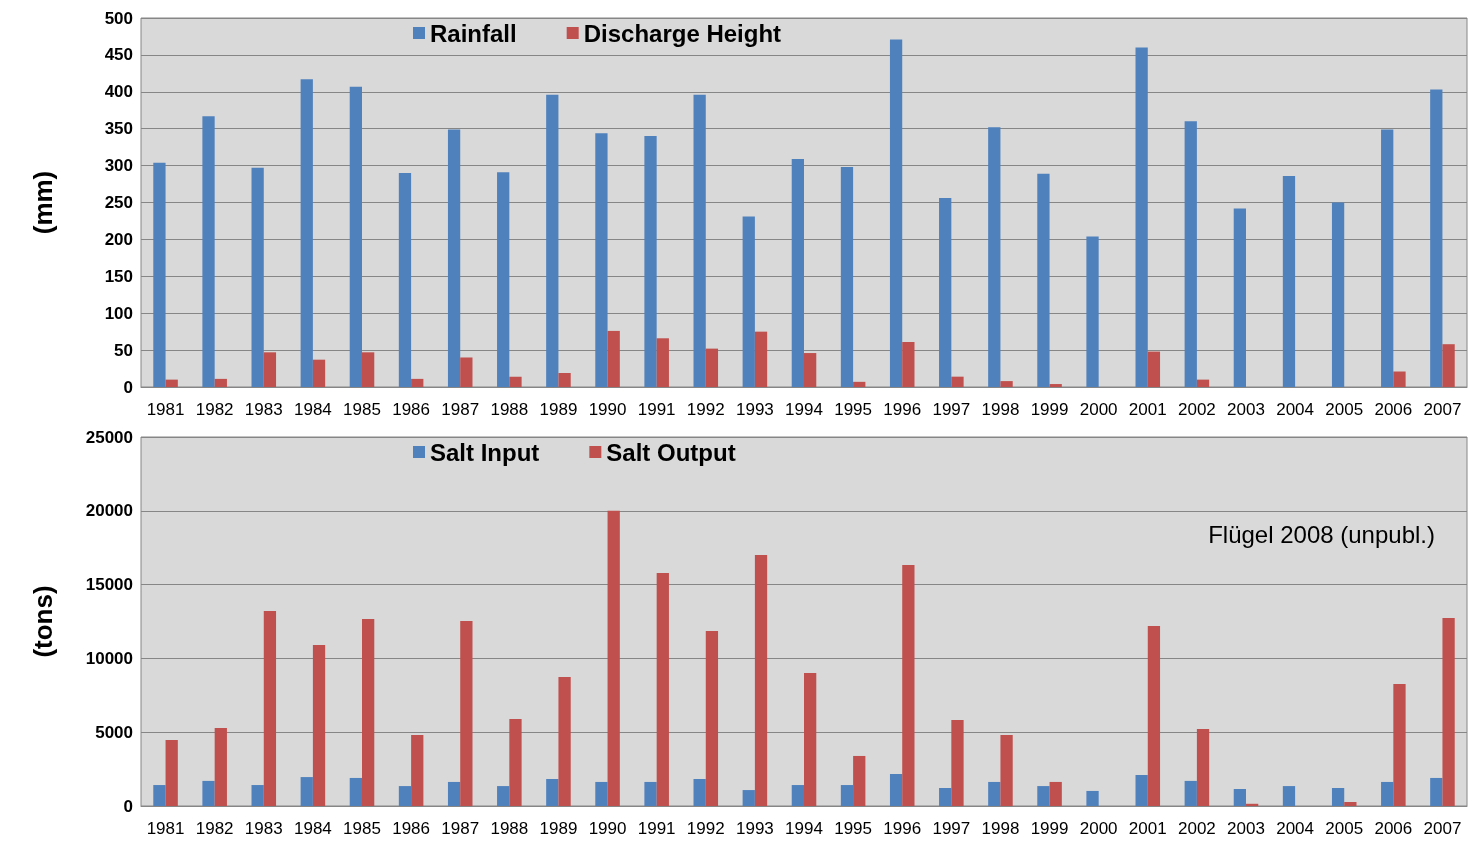  What do you see at coordinates (558, 828) in the screenshot?
I see `x-tick-label: 1989` at bounding box center [558, 828].